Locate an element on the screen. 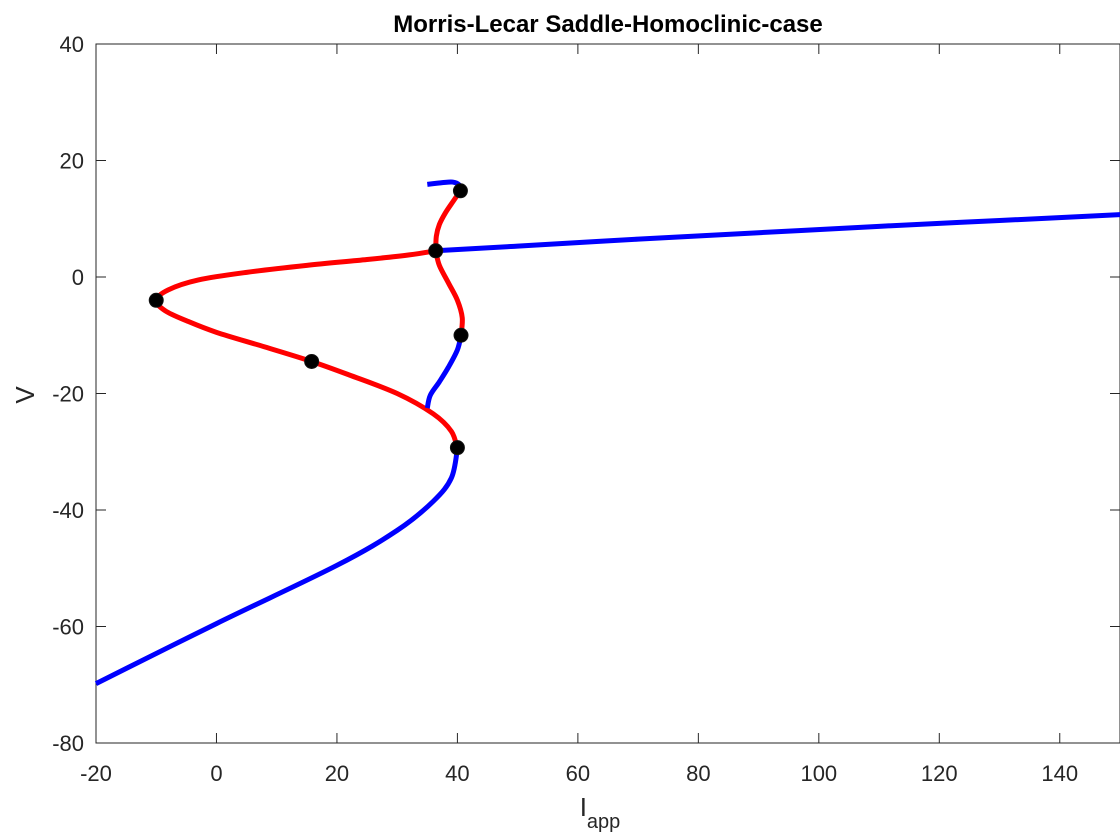 This screenshot has width=1120, height=840. y-tick-label: -80 is located at coordinates (68, 743).